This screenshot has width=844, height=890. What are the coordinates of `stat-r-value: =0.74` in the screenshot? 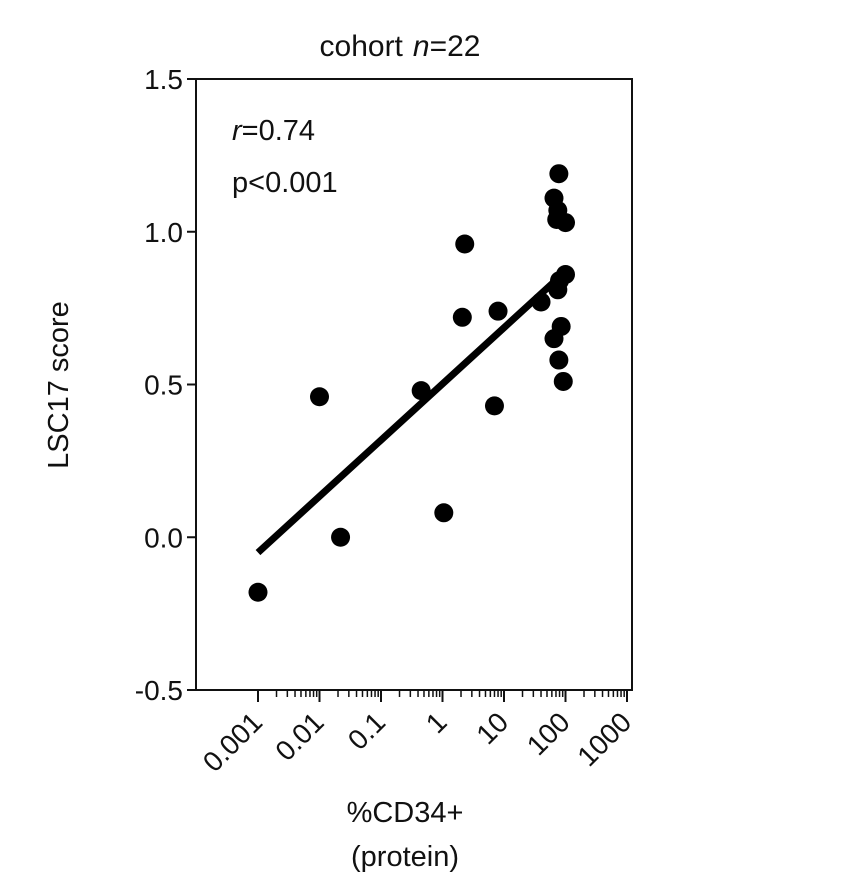 It's located at (278, 131).